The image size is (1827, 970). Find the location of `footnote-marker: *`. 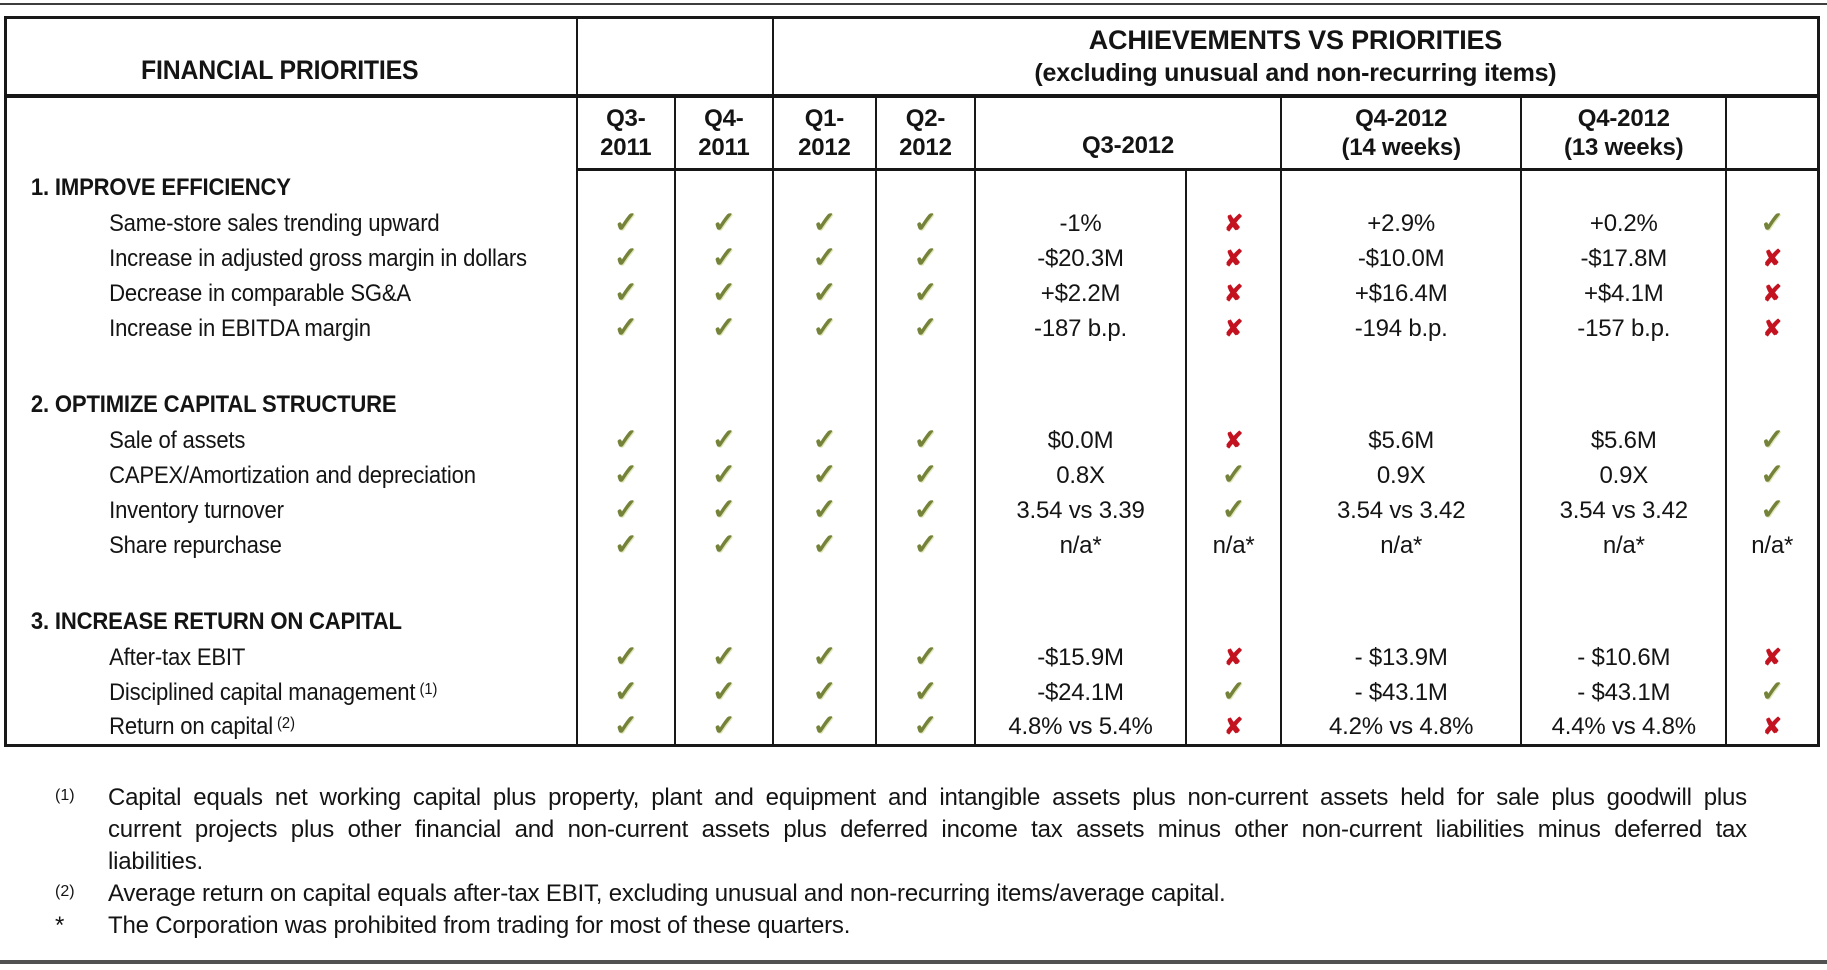

footnote-marker: * is located at coordinates (60, 925).